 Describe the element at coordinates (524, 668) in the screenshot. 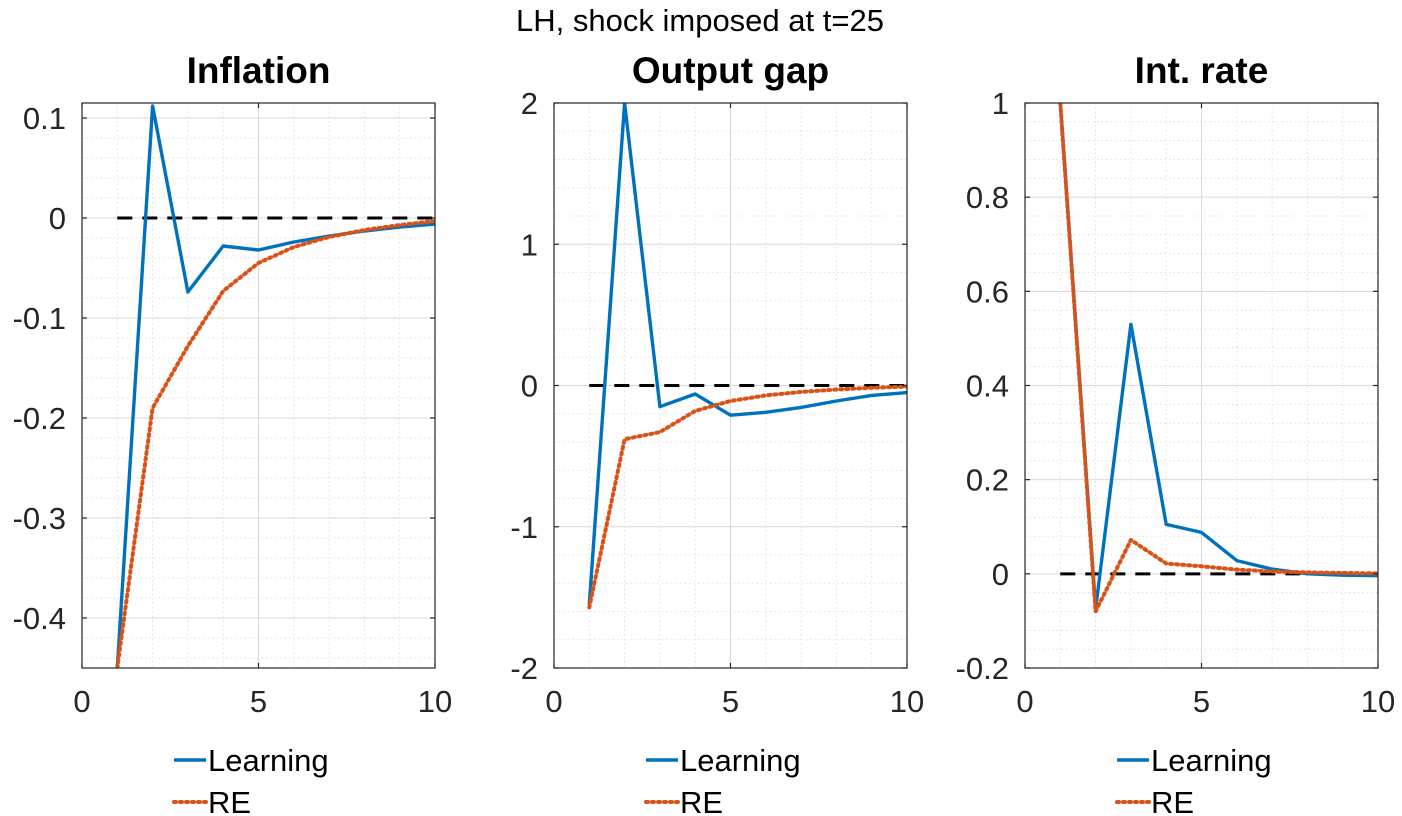

I see `y-tick-label: -2` at that location.